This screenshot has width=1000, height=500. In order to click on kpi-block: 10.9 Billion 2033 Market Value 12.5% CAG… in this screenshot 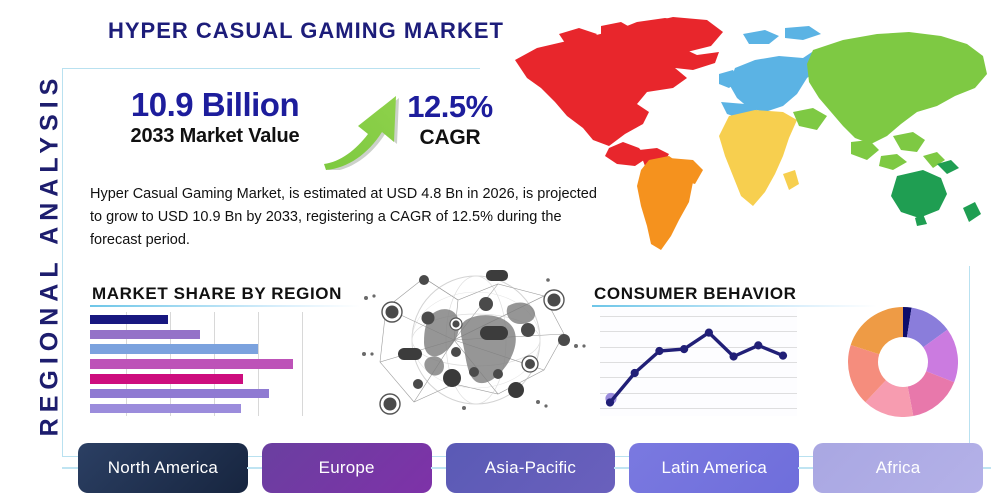, I will do `click(300, 129)`.